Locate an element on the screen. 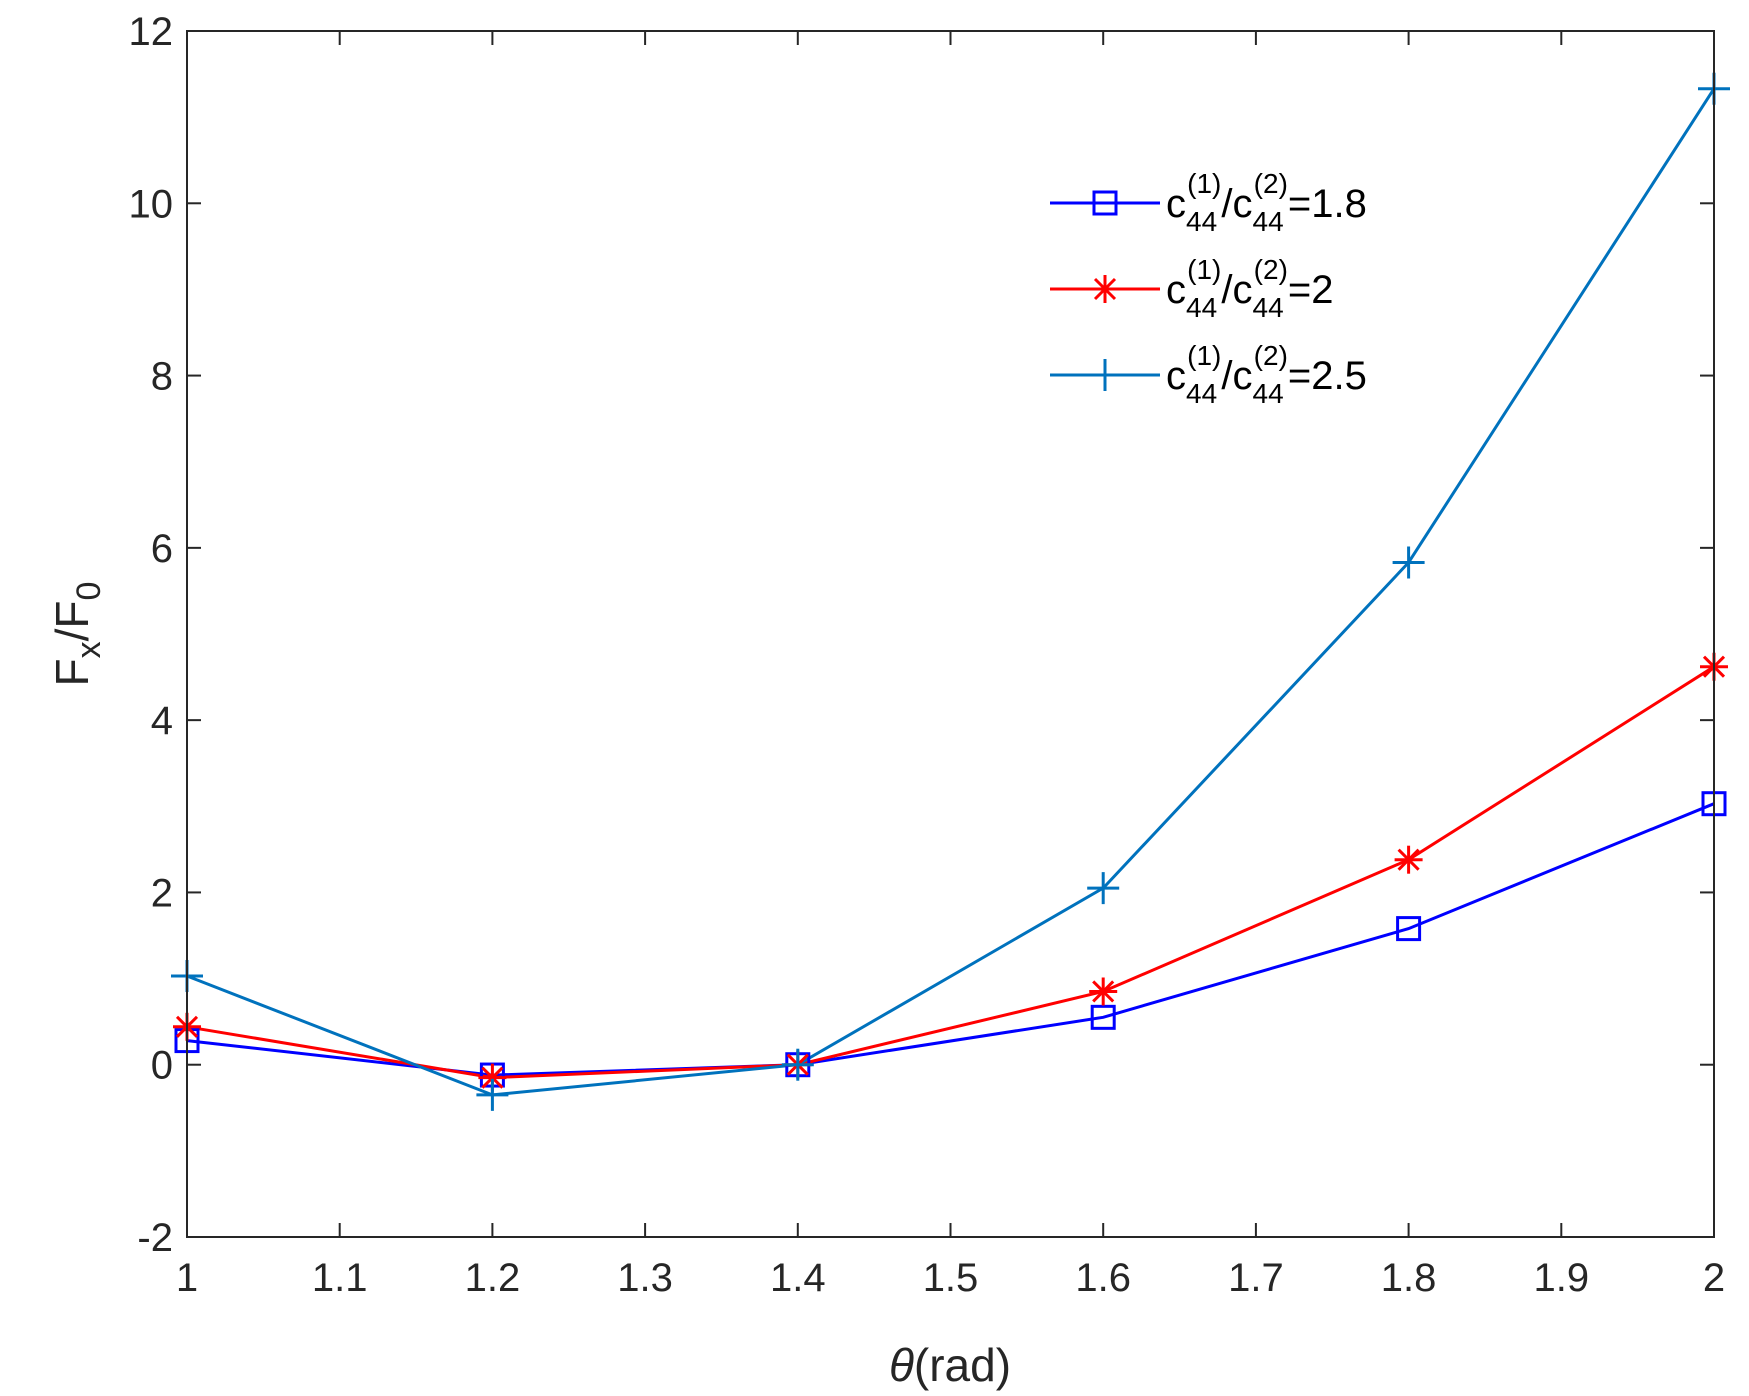 The width and height of the screenshot is (1749, 1396). y-axis-label-main: F is located at coordinates (72, 672).